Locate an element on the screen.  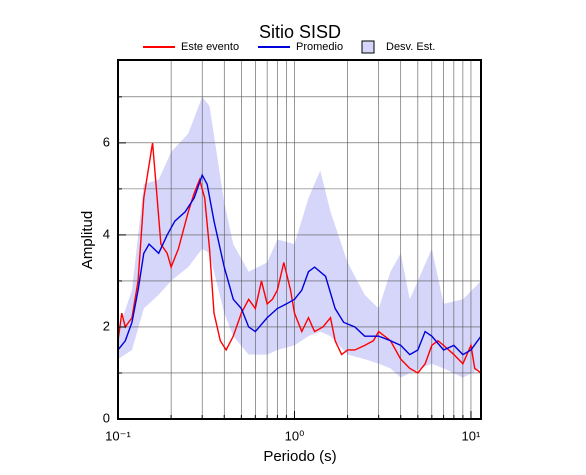
legend-label: Este evento is located at coordinates (210, 47).